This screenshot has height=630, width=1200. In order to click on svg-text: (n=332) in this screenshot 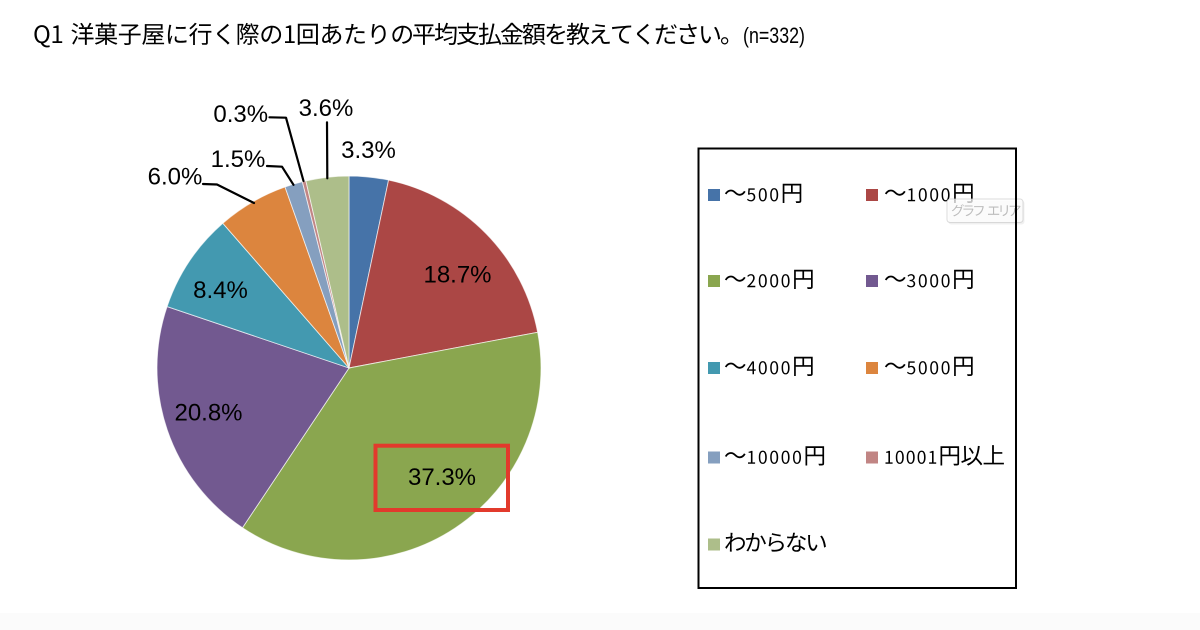, I will do `click(774, 35)`.